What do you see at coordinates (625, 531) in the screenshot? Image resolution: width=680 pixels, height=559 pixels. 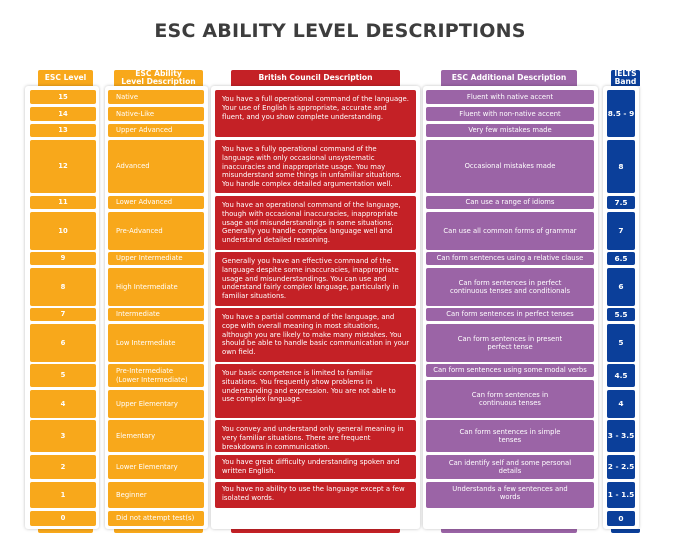 I see `panel-tab-ielts` at bounding box center [625, 531].